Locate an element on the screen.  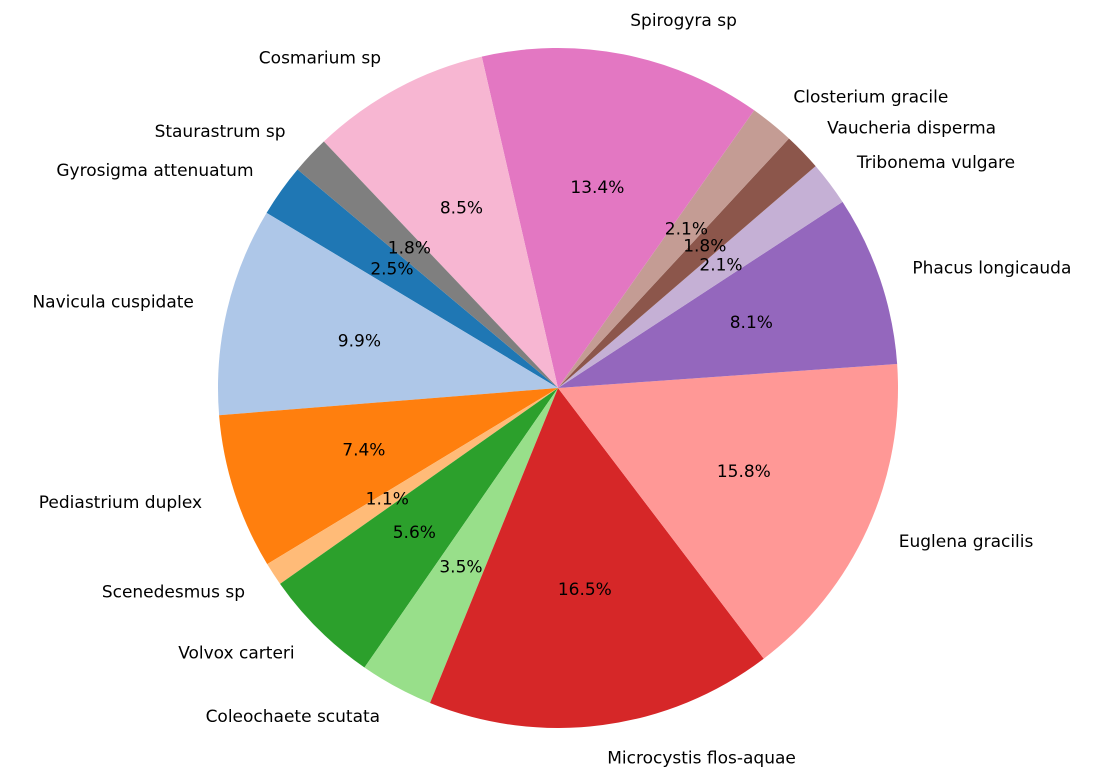
slice-label: Phacus longicauda is located at coordinates (991, 269).